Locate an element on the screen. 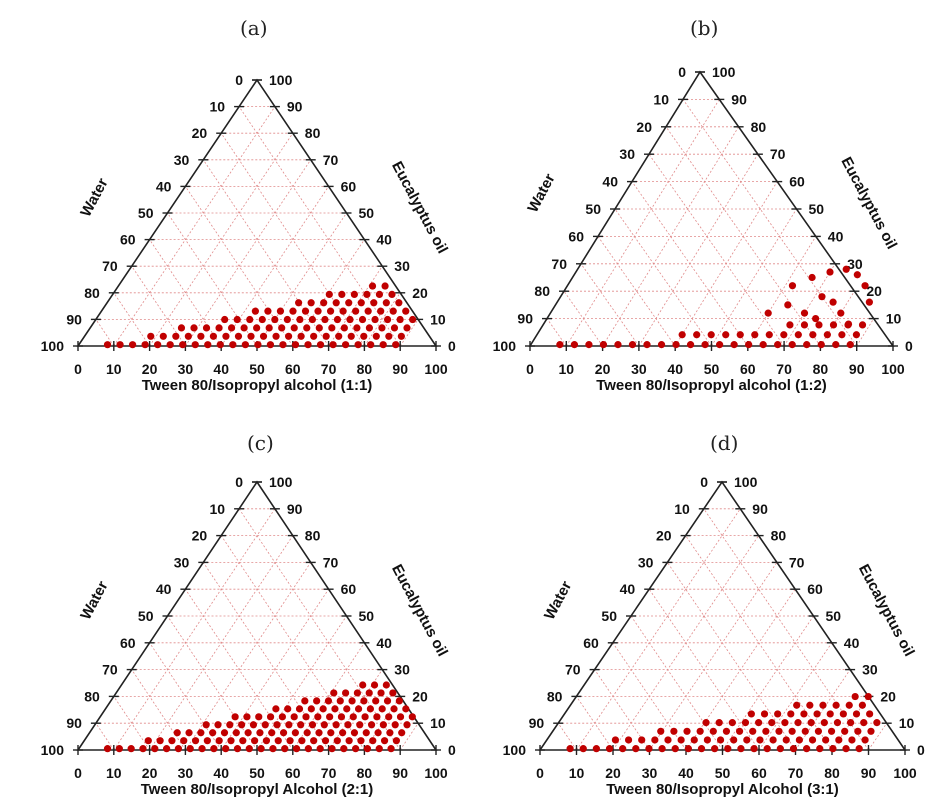 The image size is (938, 812). bottom-tick-label: 40 is located at coordinates (675, 369).